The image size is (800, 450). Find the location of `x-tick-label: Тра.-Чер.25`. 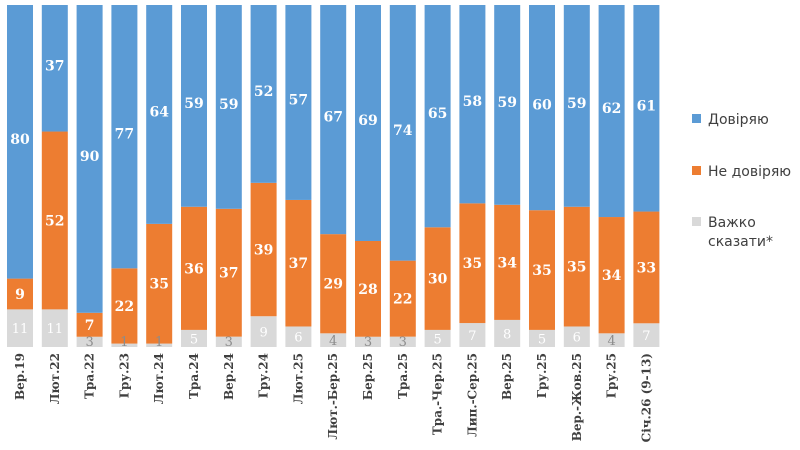

x-tick-label: Тра.-Чер.25 is located at coordinates (438, 394).